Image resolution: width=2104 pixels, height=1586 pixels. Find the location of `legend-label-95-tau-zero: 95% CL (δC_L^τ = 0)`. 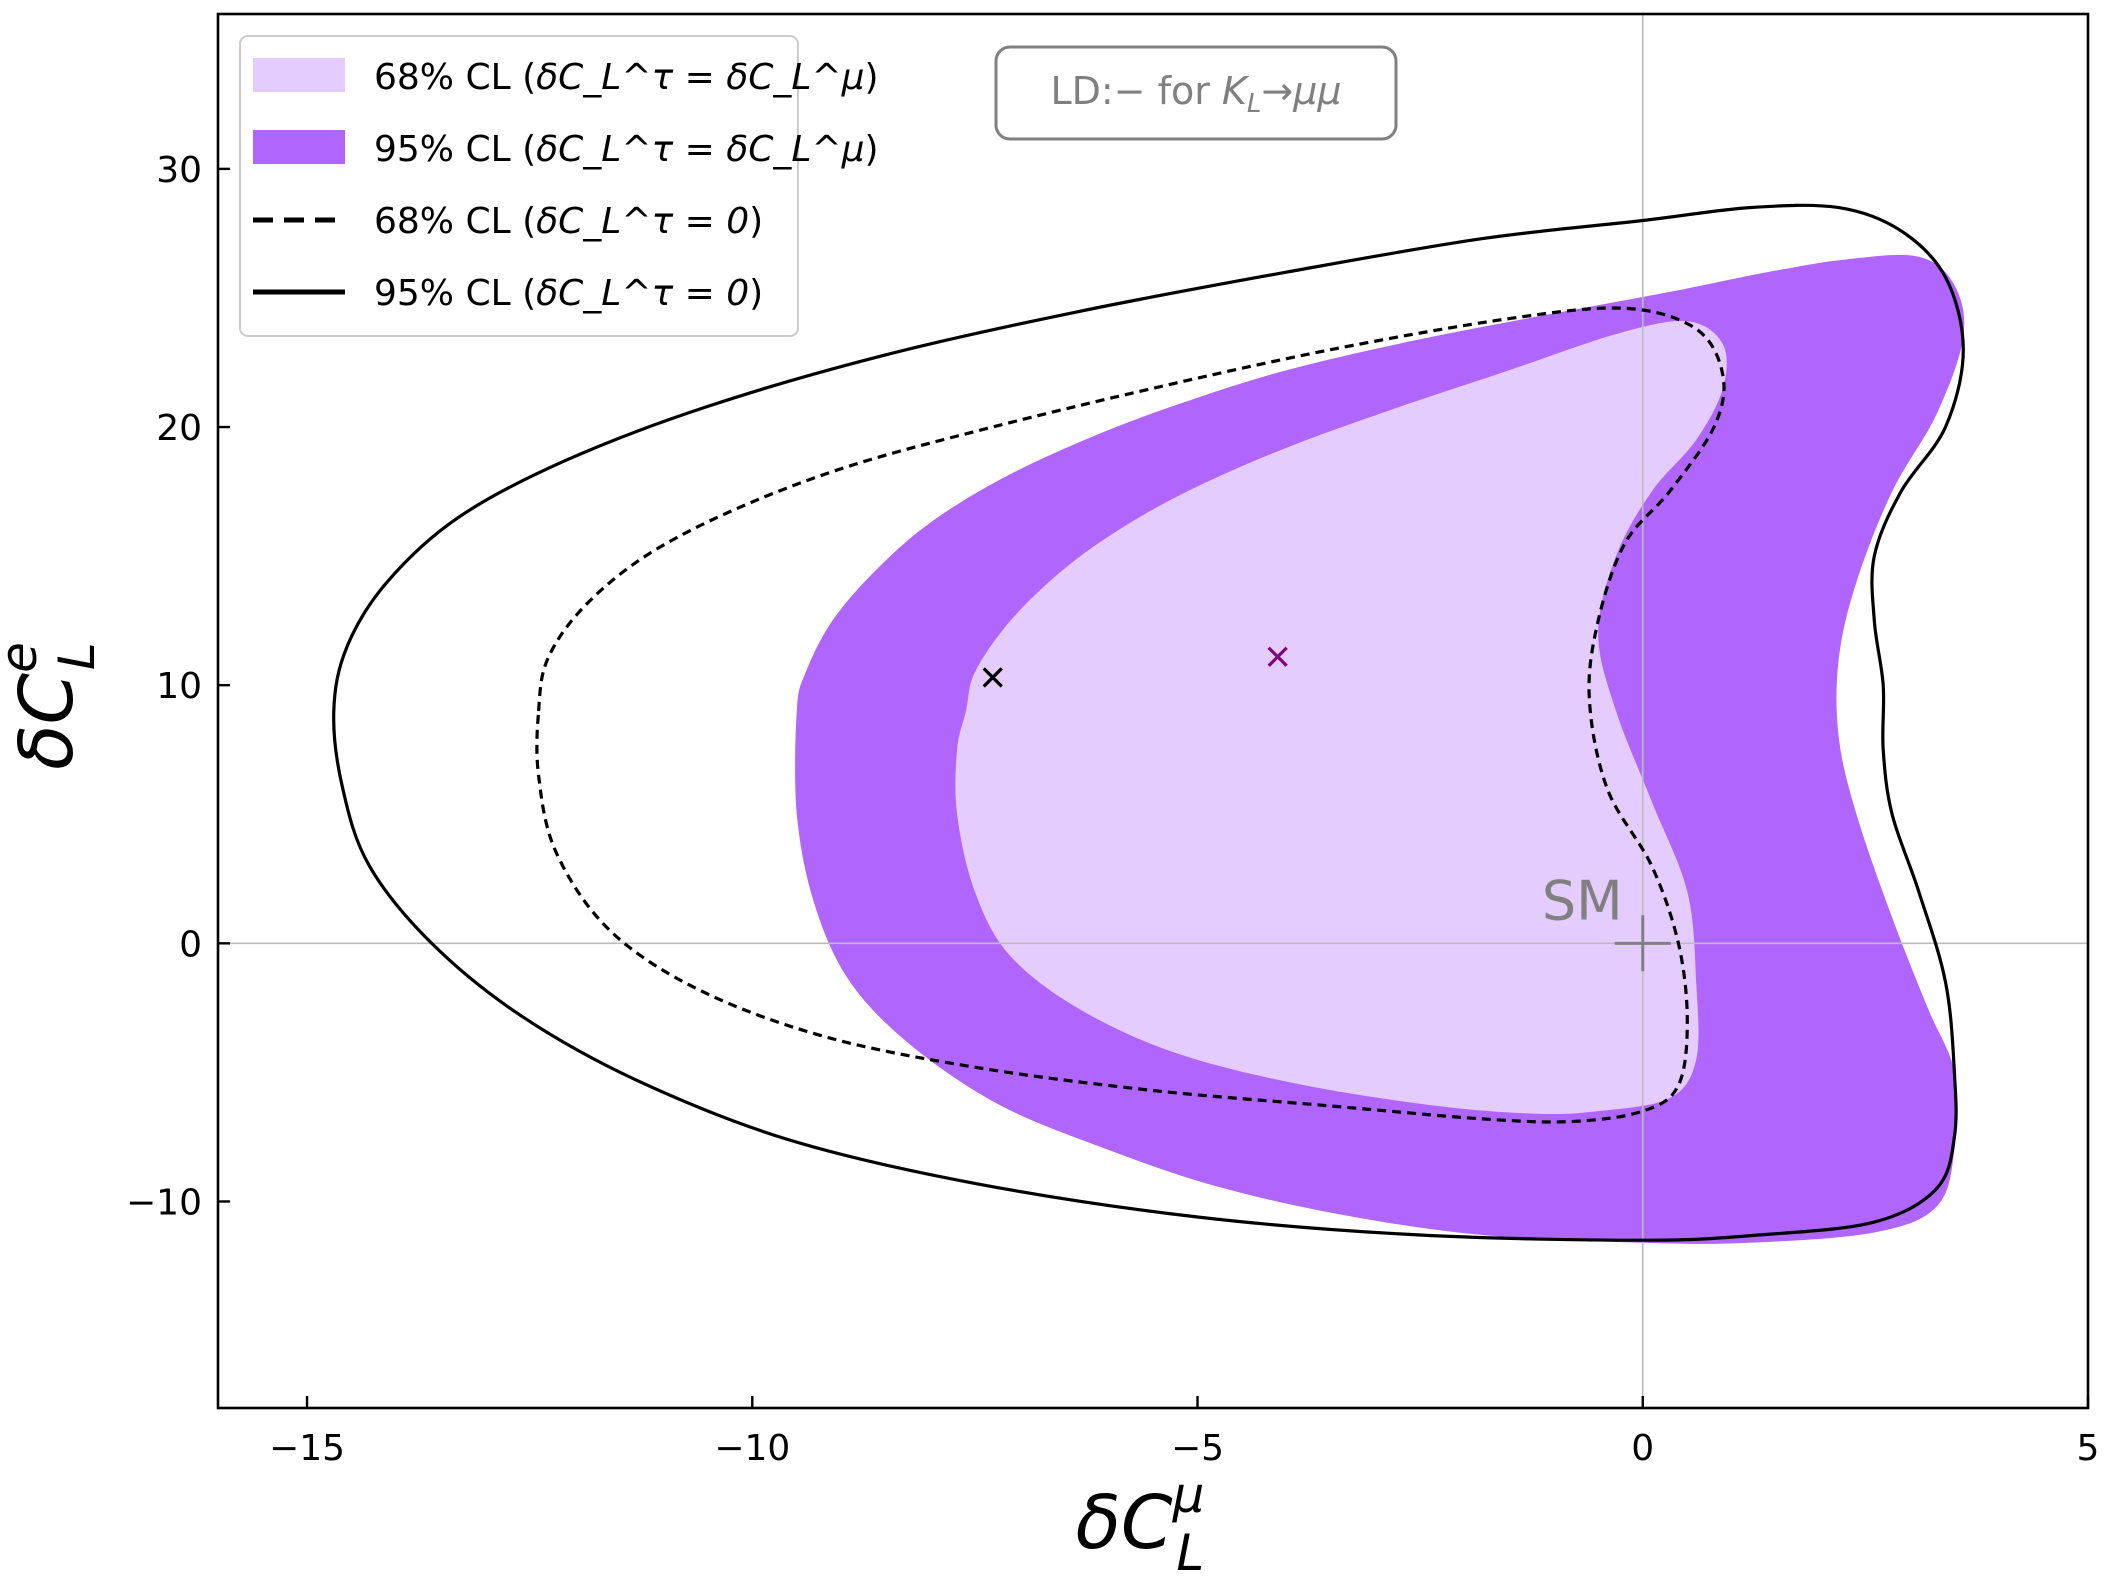

legend-label-95-tau-zero: 95% CL (δC_L^τ = 0) is located at coordinates (568, 293).